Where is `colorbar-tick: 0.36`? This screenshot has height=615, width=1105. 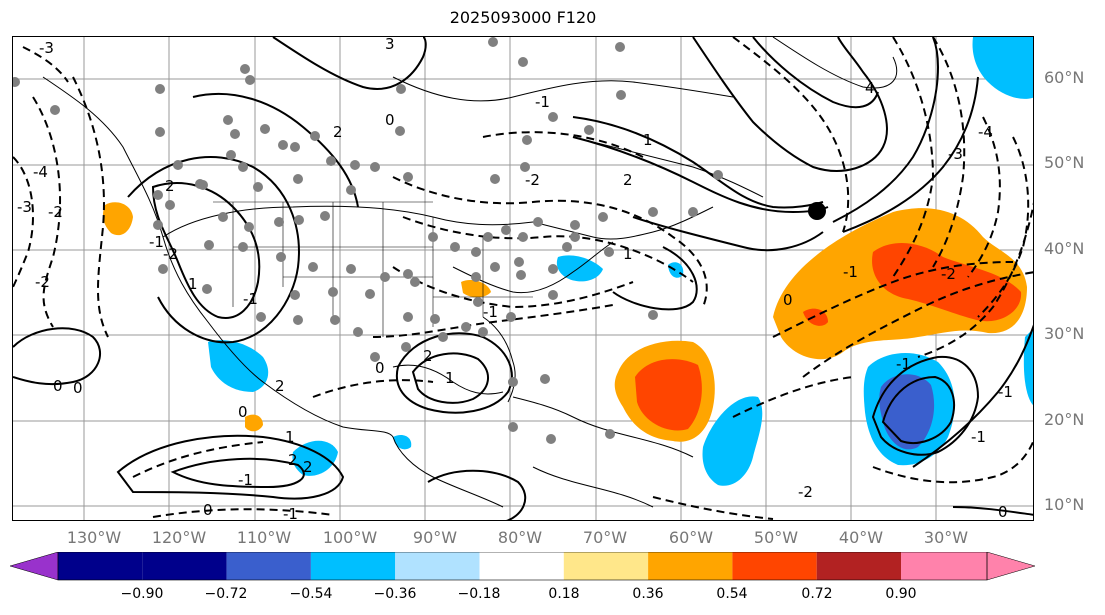 colorbar-tick: 0.36 is located at coordinates (648, 594).